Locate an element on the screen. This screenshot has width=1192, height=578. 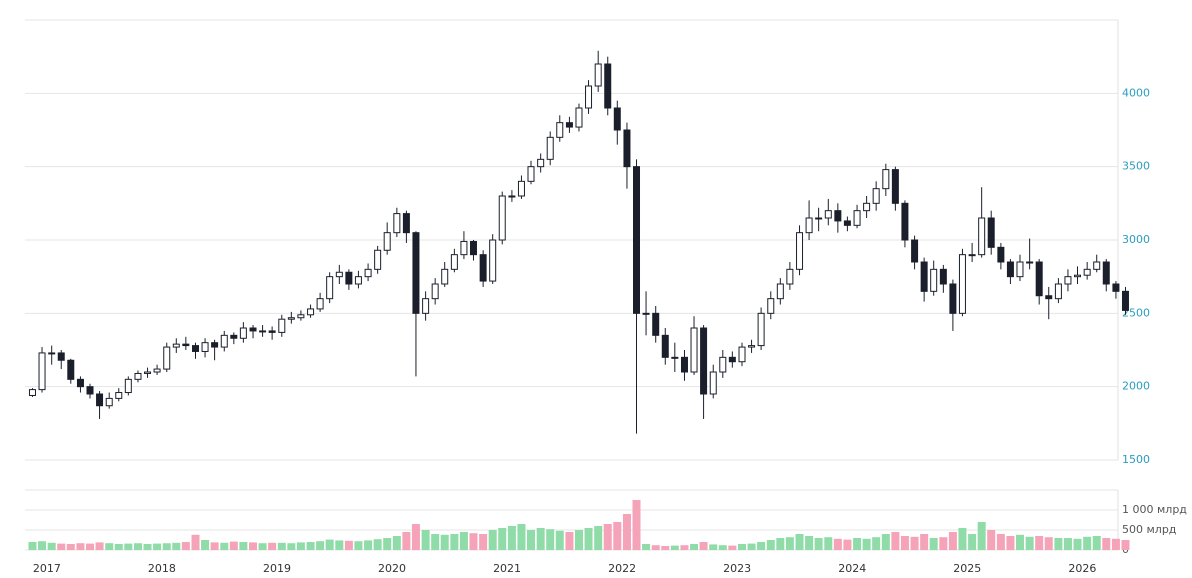
y-tick-label: 2500 is located at coordinates (1136, 312).